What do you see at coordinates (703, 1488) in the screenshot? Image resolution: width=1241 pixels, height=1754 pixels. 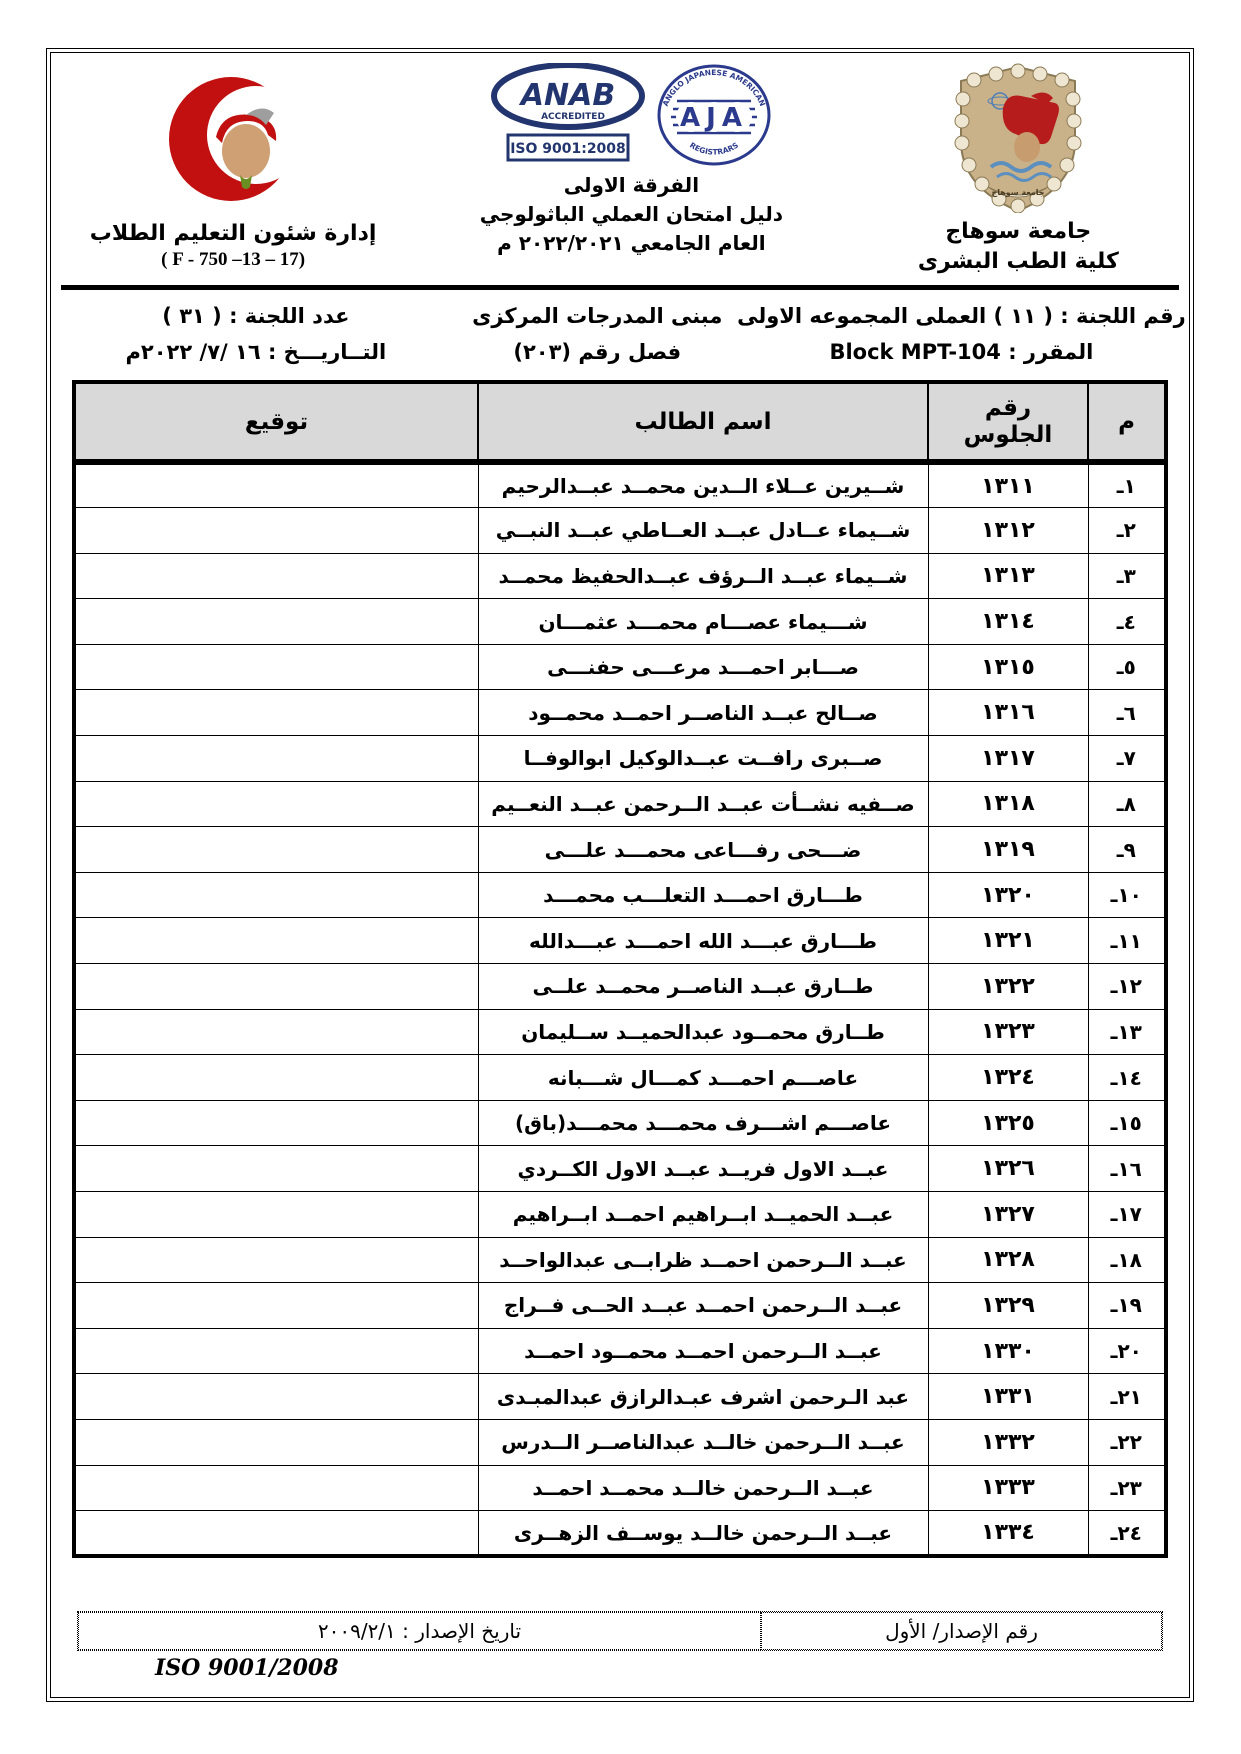 I see `student-name: عبــد الــرحمن خالــد محمــد احمــد` at bounding box center [703, 1488].